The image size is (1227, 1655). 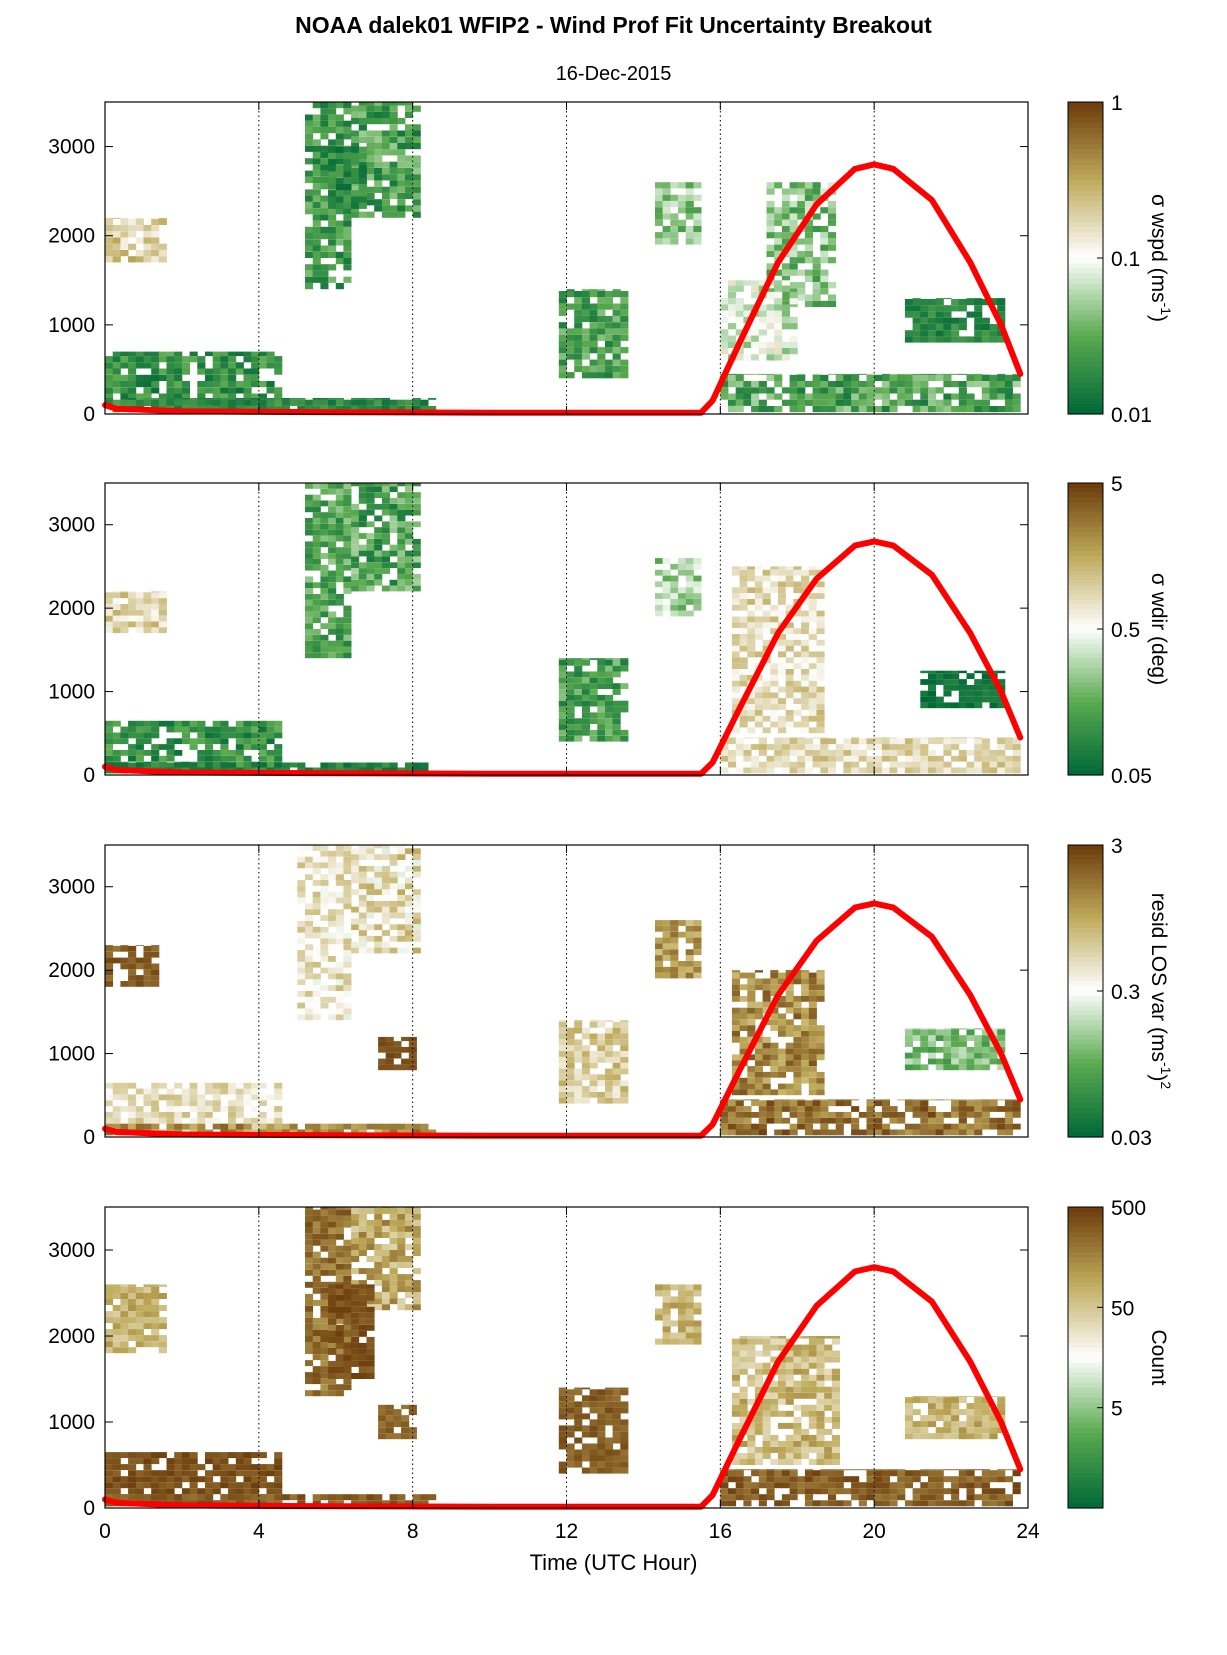 What do you see at coordinates (1131, 1138) in the screenshot?
I see `colorbar-tick-label: 0.03` at bounding box center [1131, 1138].